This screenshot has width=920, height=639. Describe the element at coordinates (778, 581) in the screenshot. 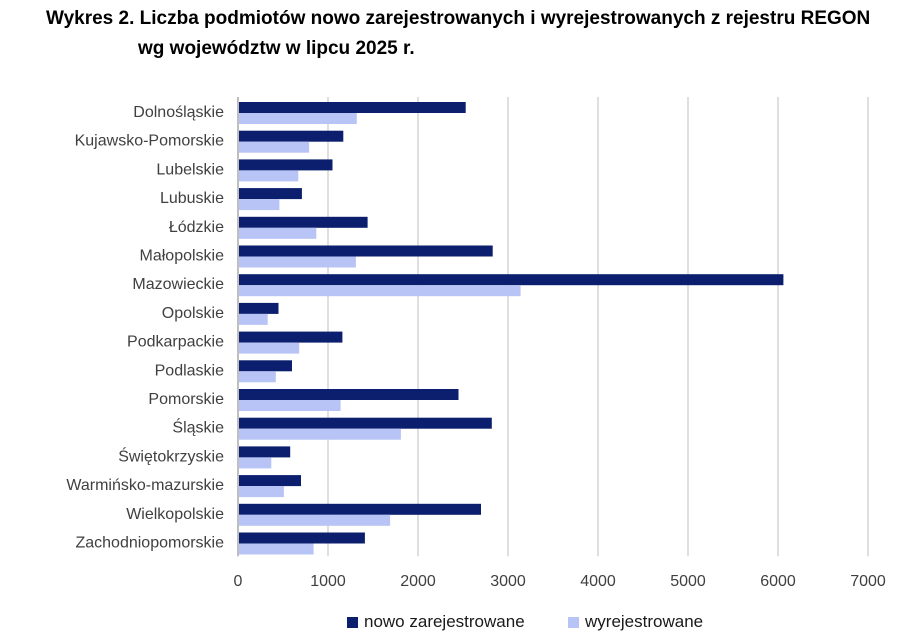

I see `x-tick-label-6: 6000` at that location.